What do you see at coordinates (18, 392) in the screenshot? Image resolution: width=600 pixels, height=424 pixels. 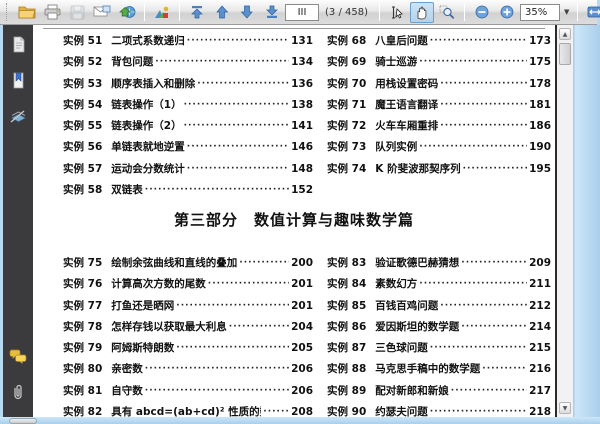 I see `attachments-panel-button` at bounding box center [18, 392].